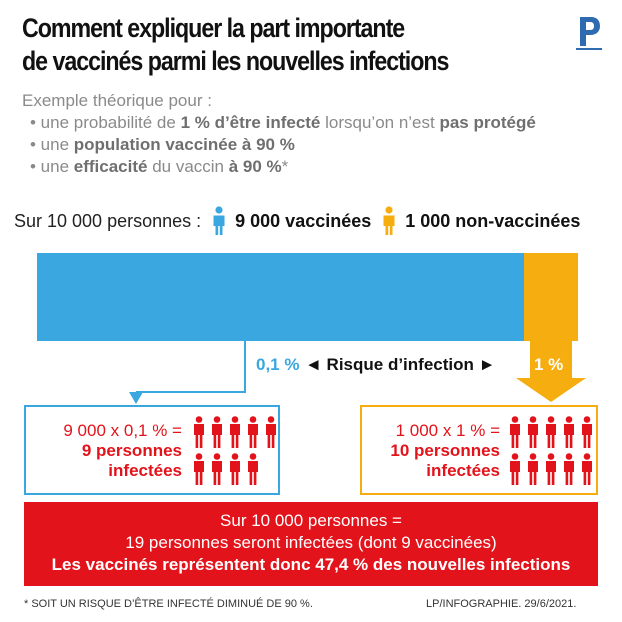 The height and width of the screenshot is (622, 622). What do you see at coordinates (389, 220) in the screenshot?
I see `person-yellow-icon` at bounding box center [389, 220].